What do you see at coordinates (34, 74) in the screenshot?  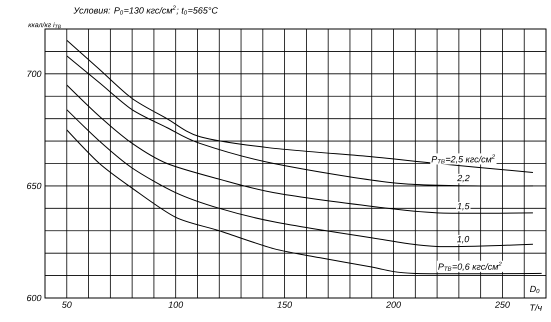 I see `y-tick-label: 700` at bounding box center [34, 74].